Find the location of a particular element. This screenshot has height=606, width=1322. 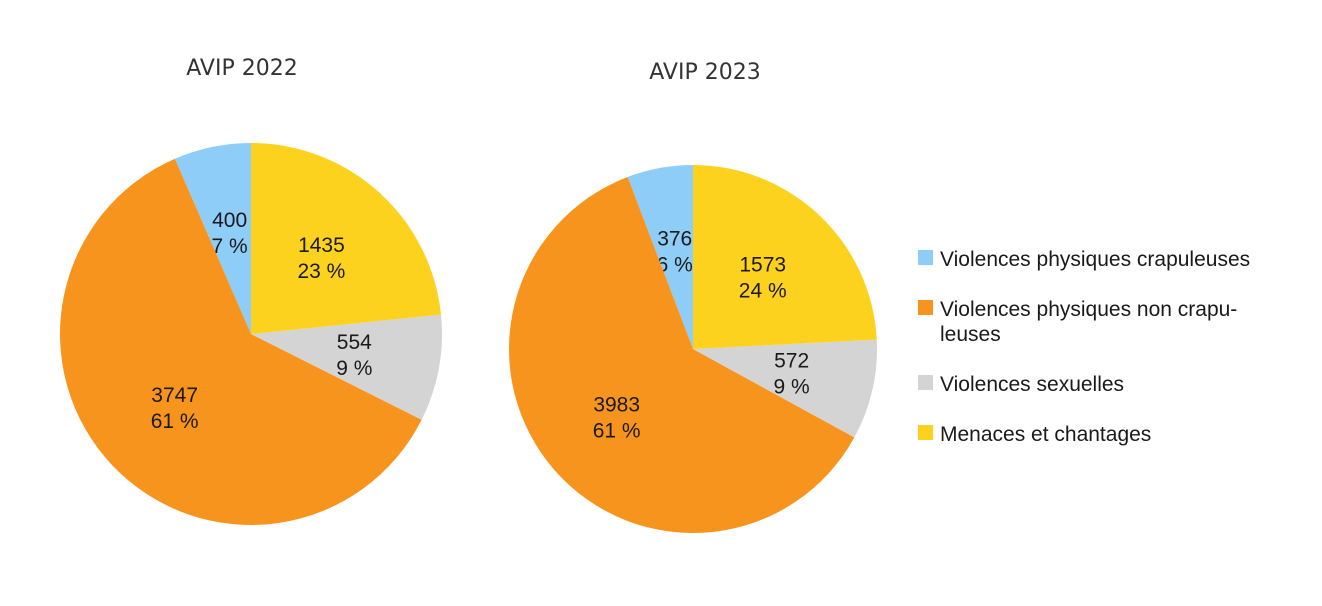

chart-title-2023: AVIP 2023 is located at coordinates (704, 72).